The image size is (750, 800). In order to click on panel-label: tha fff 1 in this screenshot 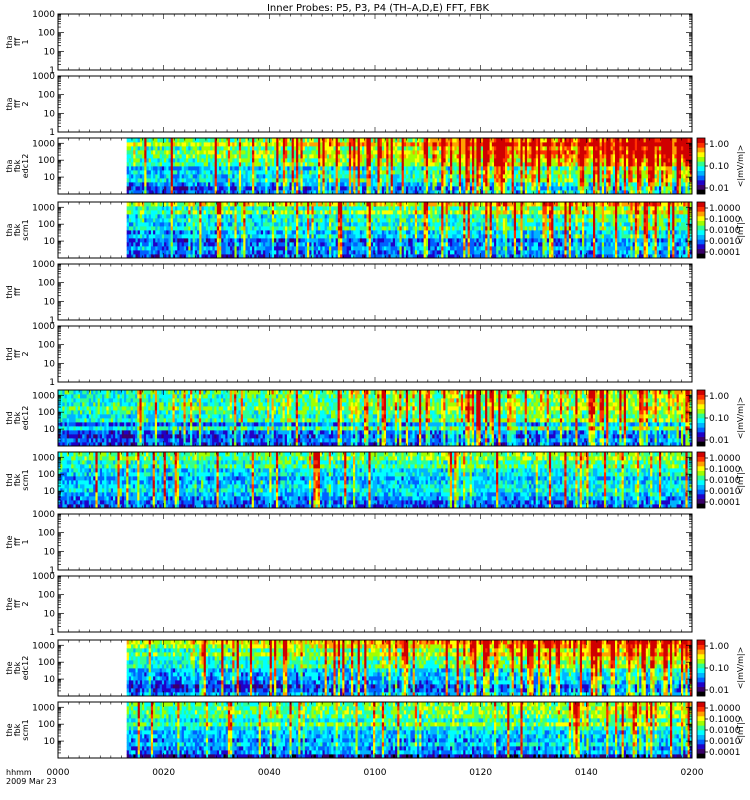, I will do `click(17, 41)`.